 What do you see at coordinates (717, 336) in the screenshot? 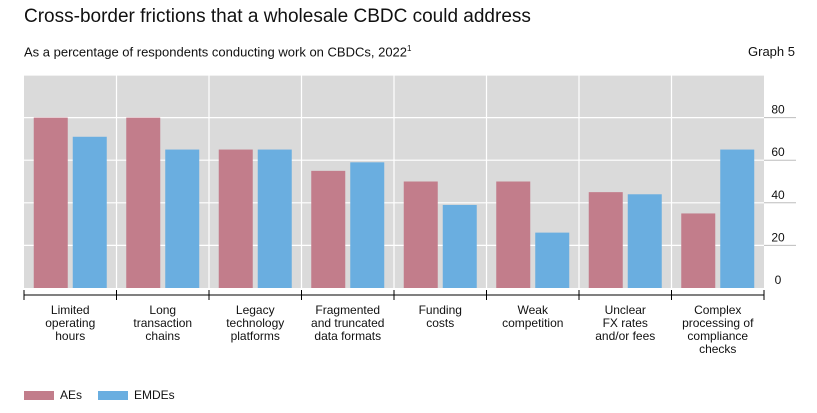
I see `x-tick-label-line: compliance` at bounding box center [717, 336].